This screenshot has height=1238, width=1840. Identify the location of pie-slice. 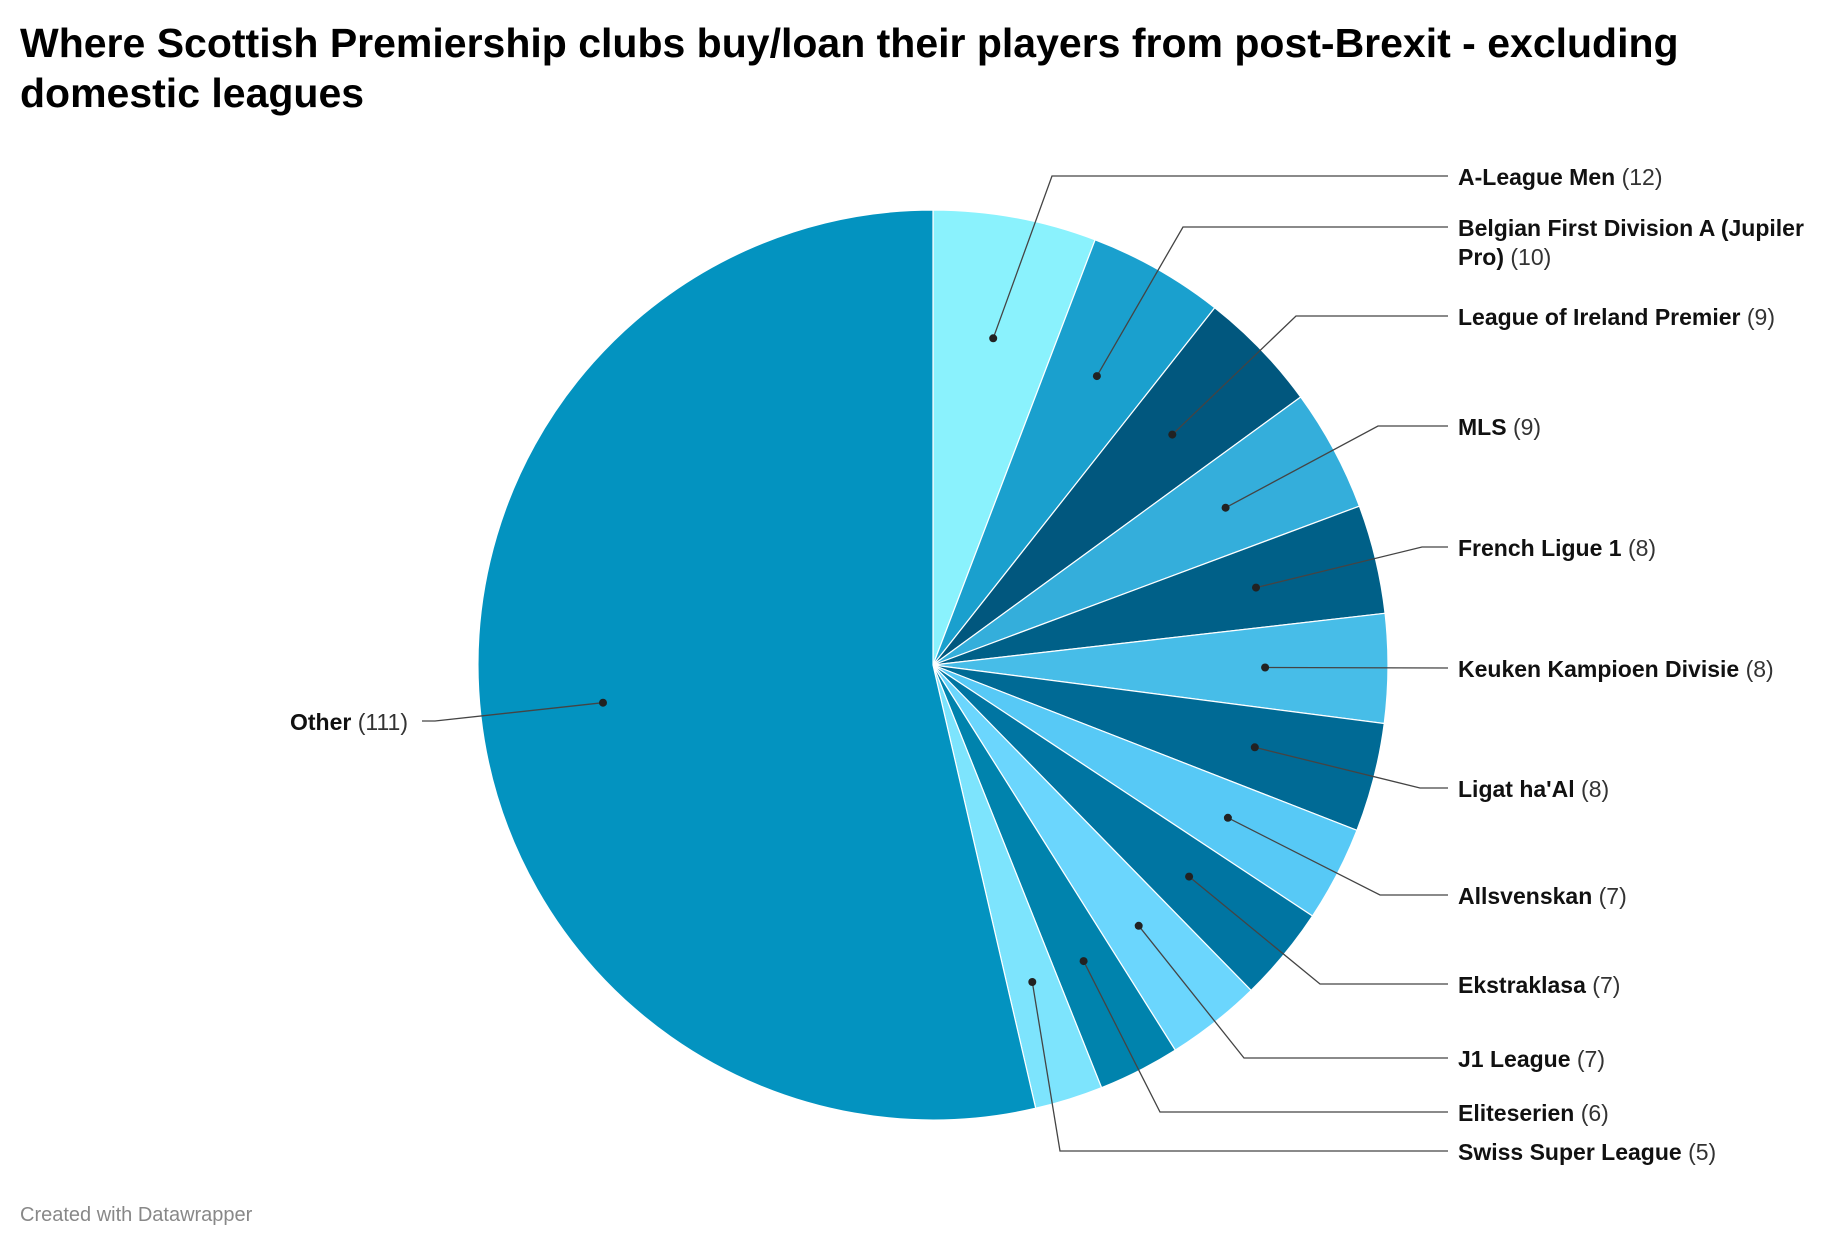
(1014, 437).